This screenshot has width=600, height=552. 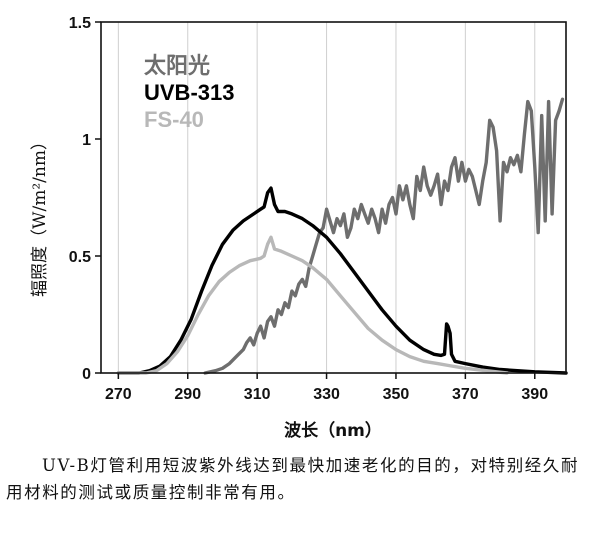 What do you see at coordinates (534, 394) in the screenshot?
I see `x-tick-label: 390` at bounding box center [534, 394].